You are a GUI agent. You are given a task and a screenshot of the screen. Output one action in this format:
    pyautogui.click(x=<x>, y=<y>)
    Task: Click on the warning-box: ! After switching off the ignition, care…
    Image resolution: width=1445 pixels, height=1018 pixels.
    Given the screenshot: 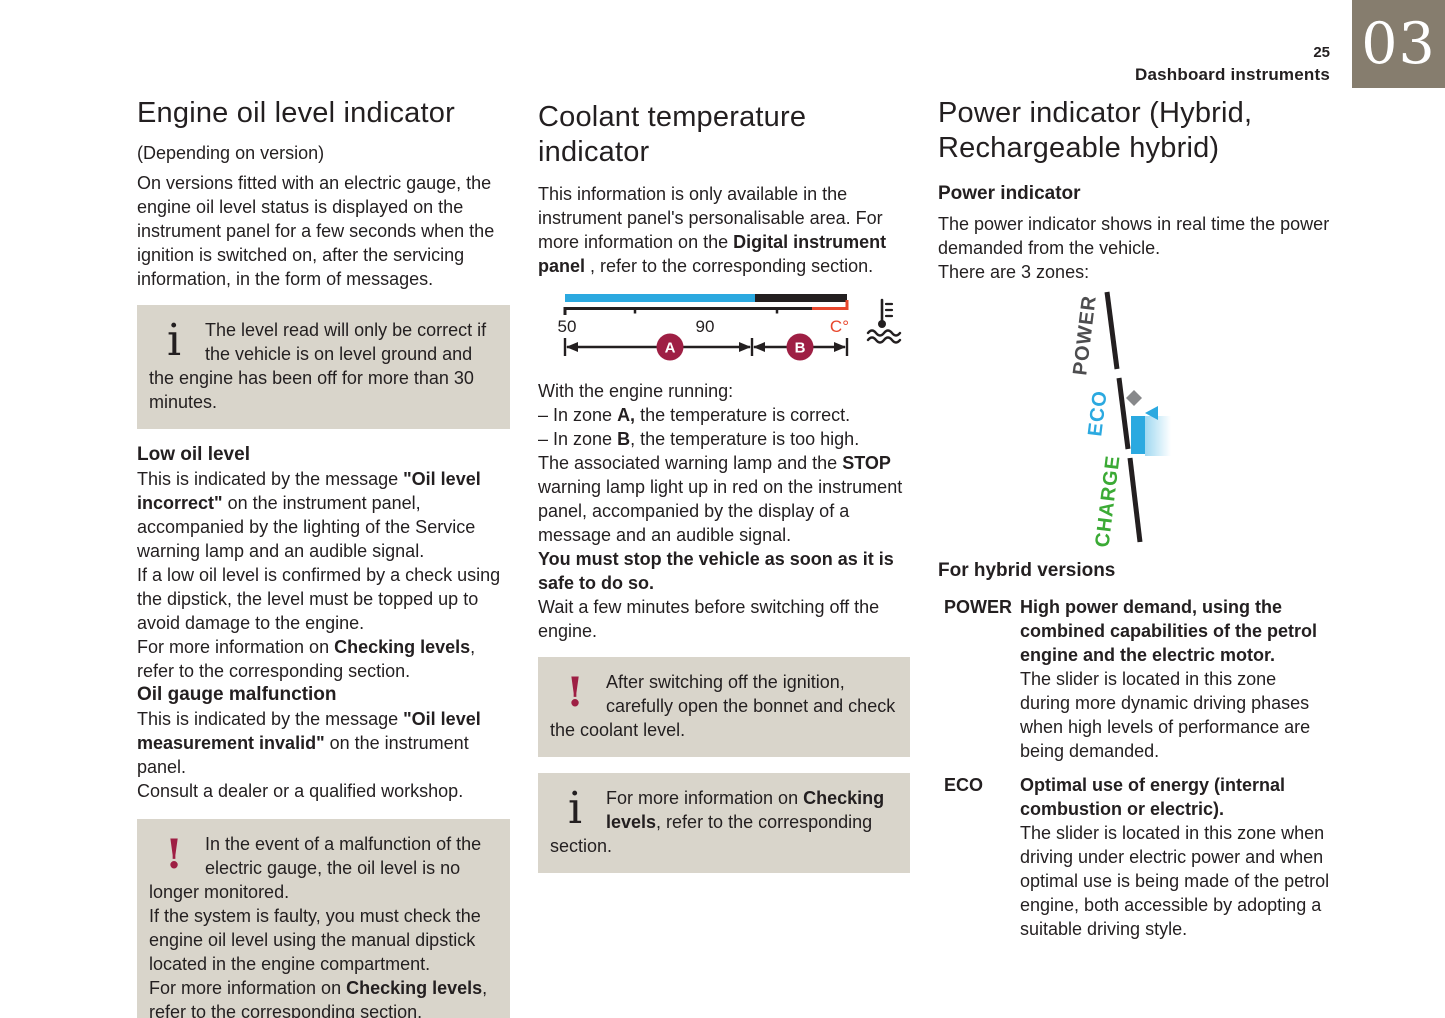 What is the action you would take?
    pyautogui.click(x=724, y=706)
    